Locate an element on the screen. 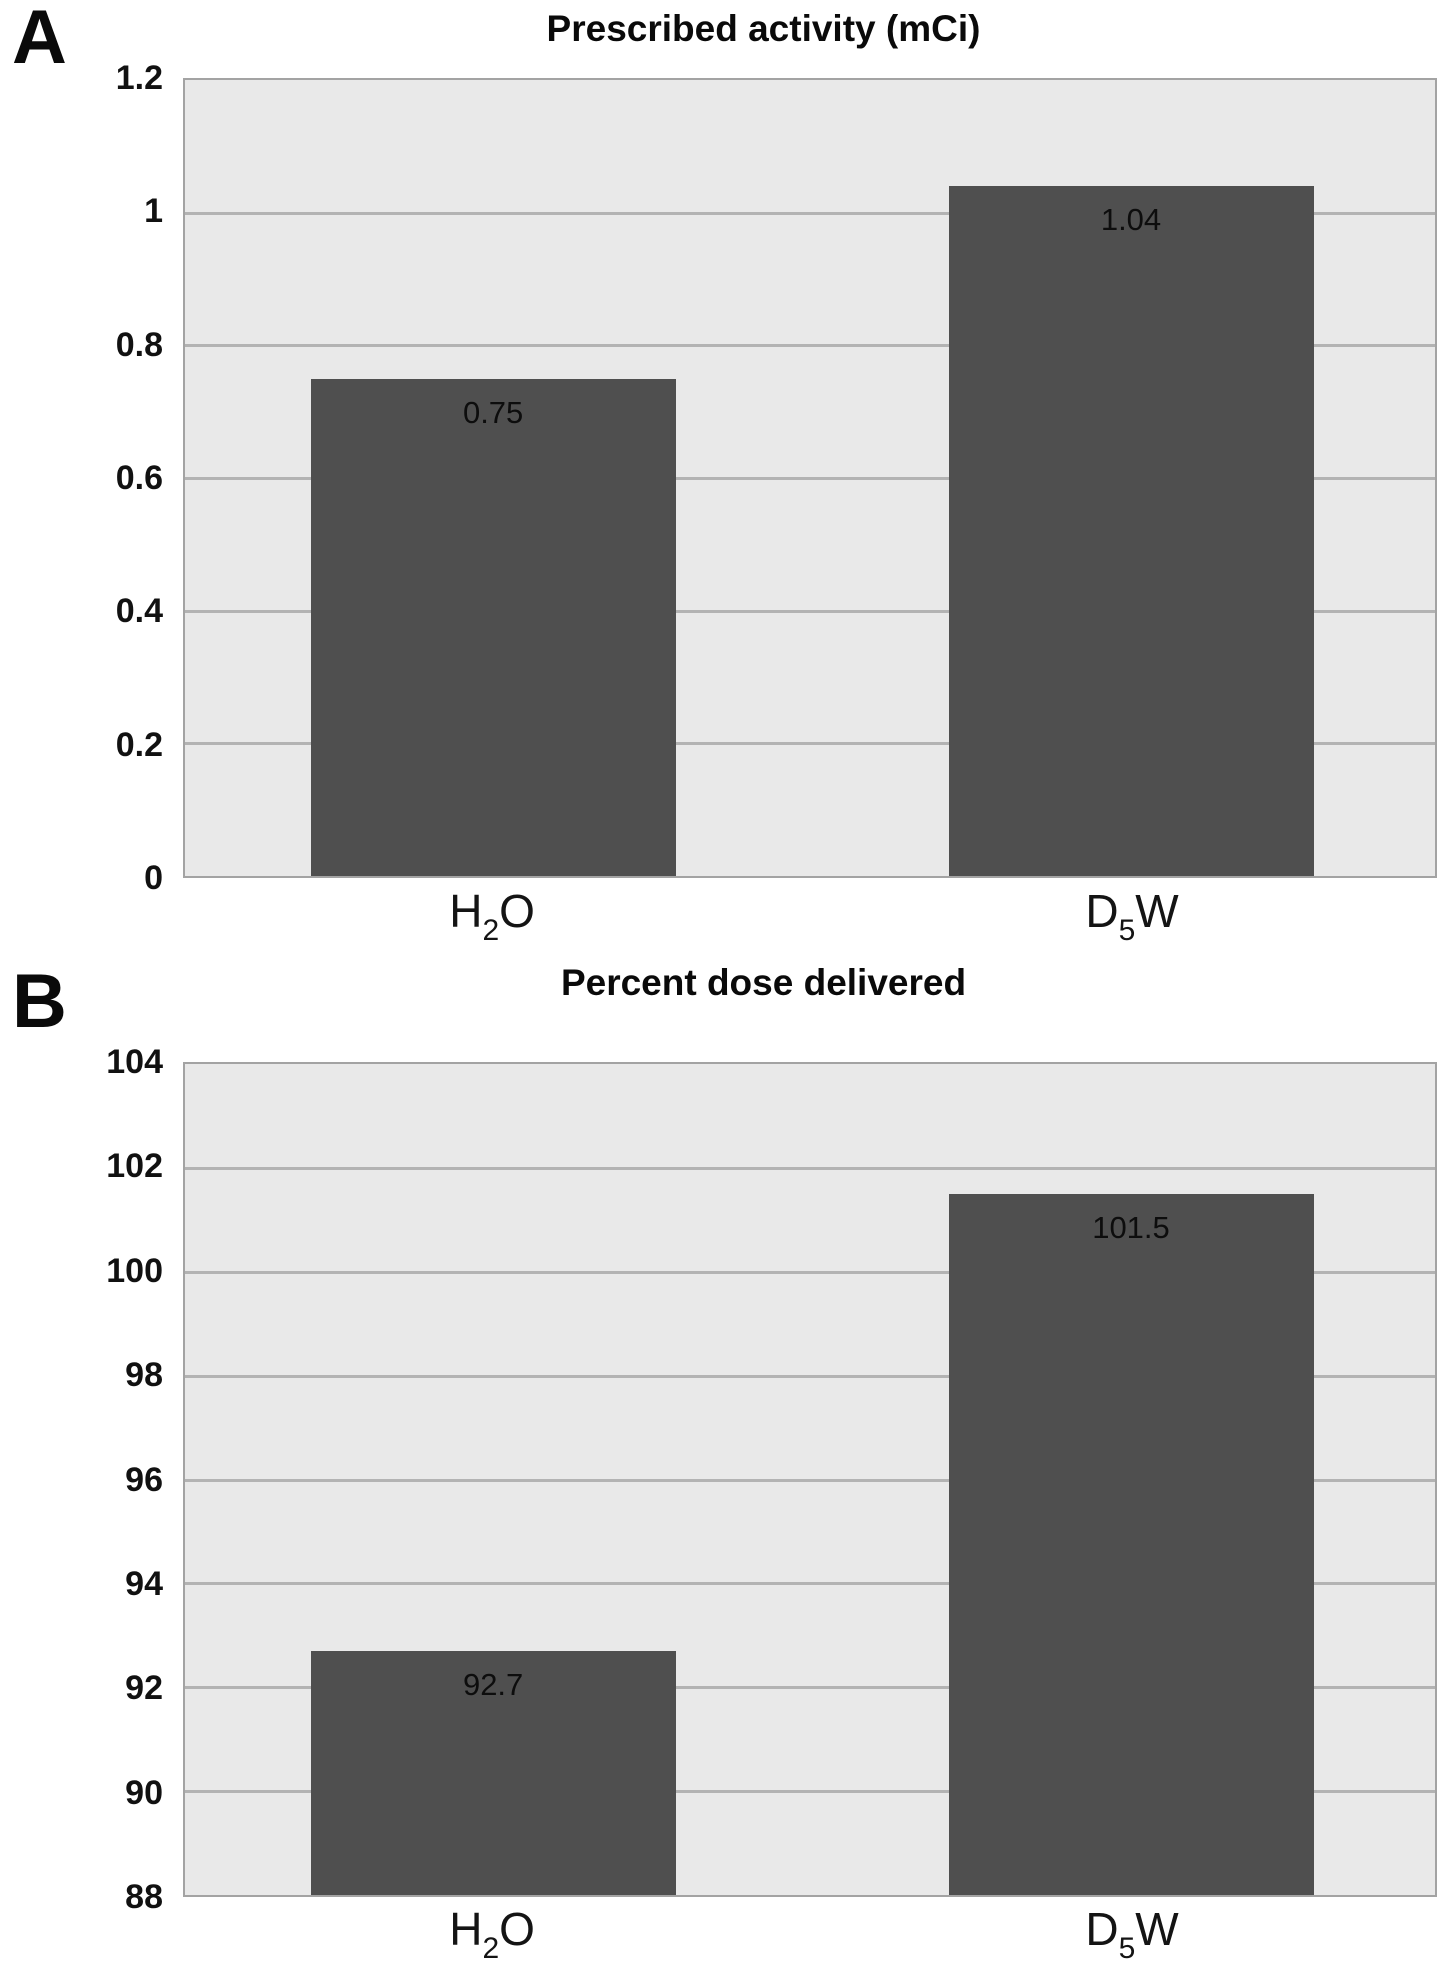 This screenshot has height=1964, width=1441. y-tick-label: 98 is located at coordinates (144, 1375).